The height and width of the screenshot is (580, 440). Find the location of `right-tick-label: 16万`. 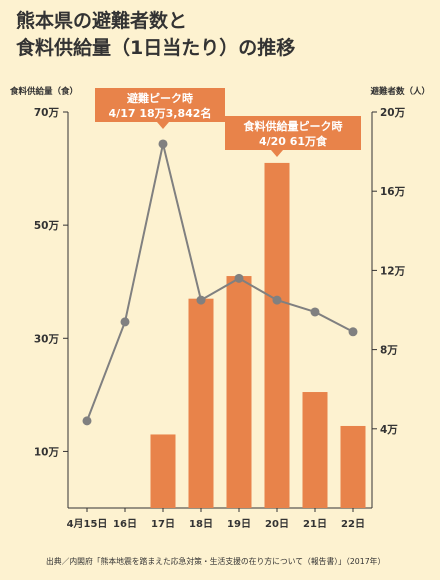

right-tick-label: 16万 is located at coordinates (393, 192).